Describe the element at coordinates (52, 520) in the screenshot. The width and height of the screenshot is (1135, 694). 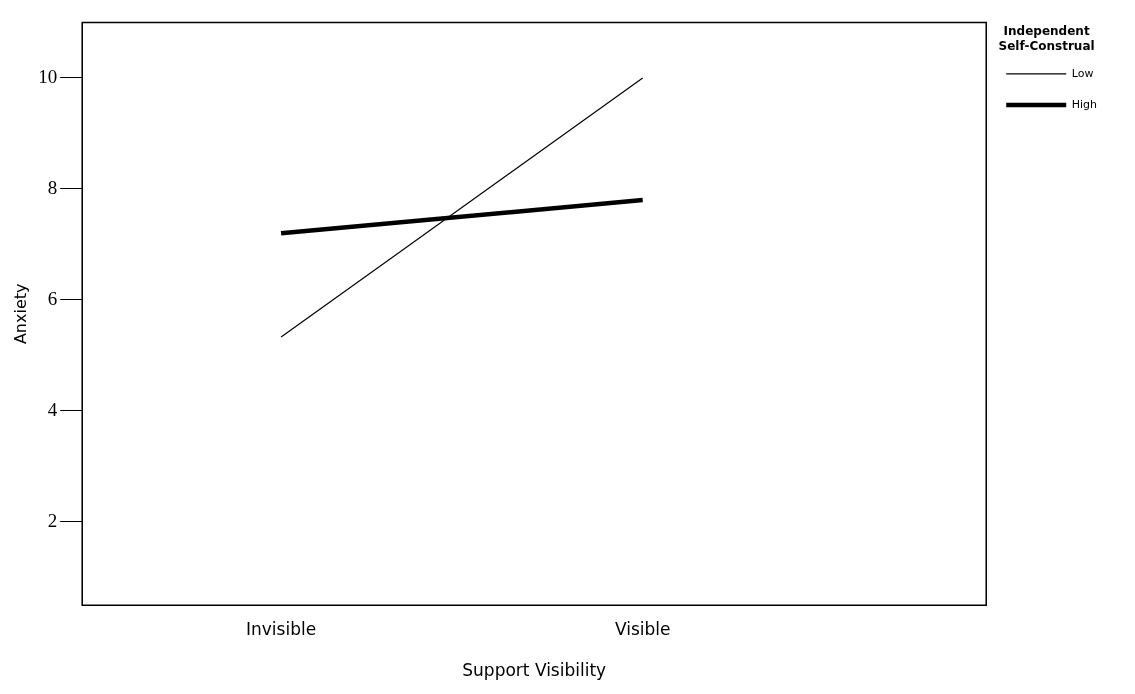
I see `y-tick-label: 2` at that location.